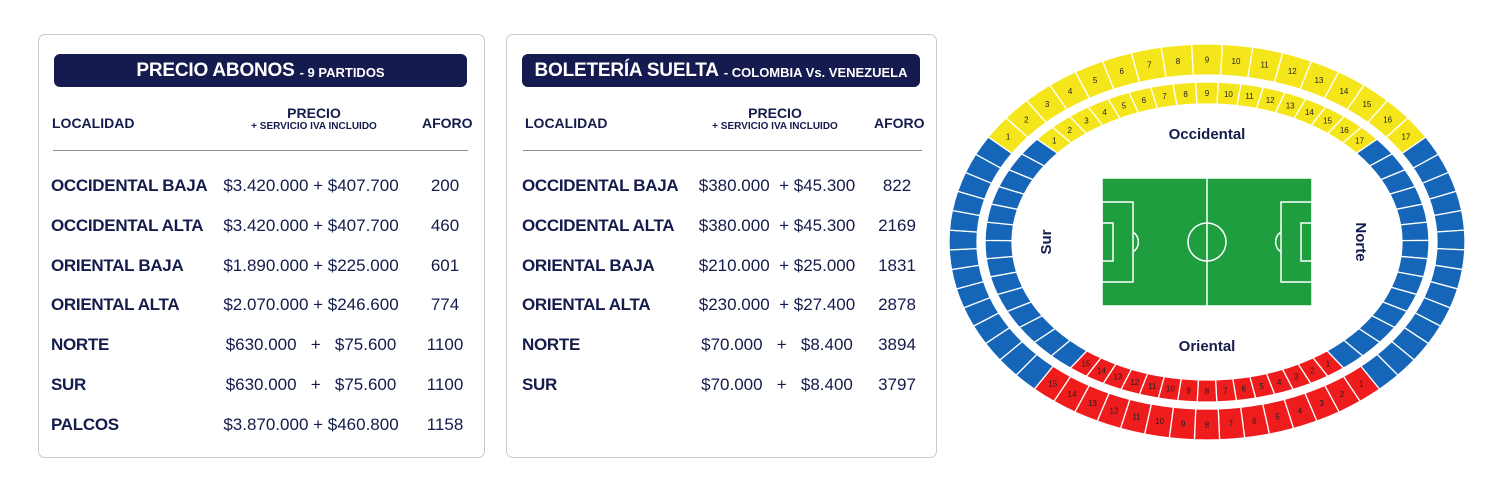  Describe the element at coordinates (1207, 346) in the screenshot. I see `label-oriental: Oriental` at that location.